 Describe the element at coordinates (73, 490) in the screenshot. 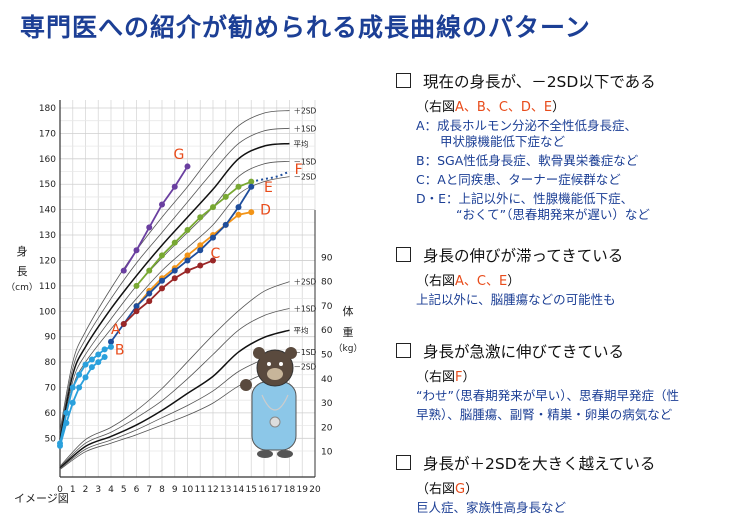

I see `x-tick-label: 1` at that location.